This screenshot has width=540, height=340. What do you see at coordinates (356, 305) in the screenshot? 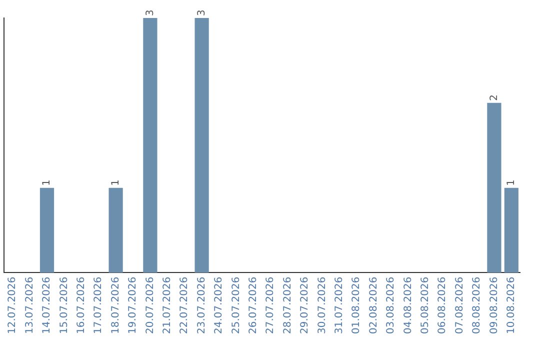
I see `x-tick-label: 01.08.2026` at bounding box center [356, 305].